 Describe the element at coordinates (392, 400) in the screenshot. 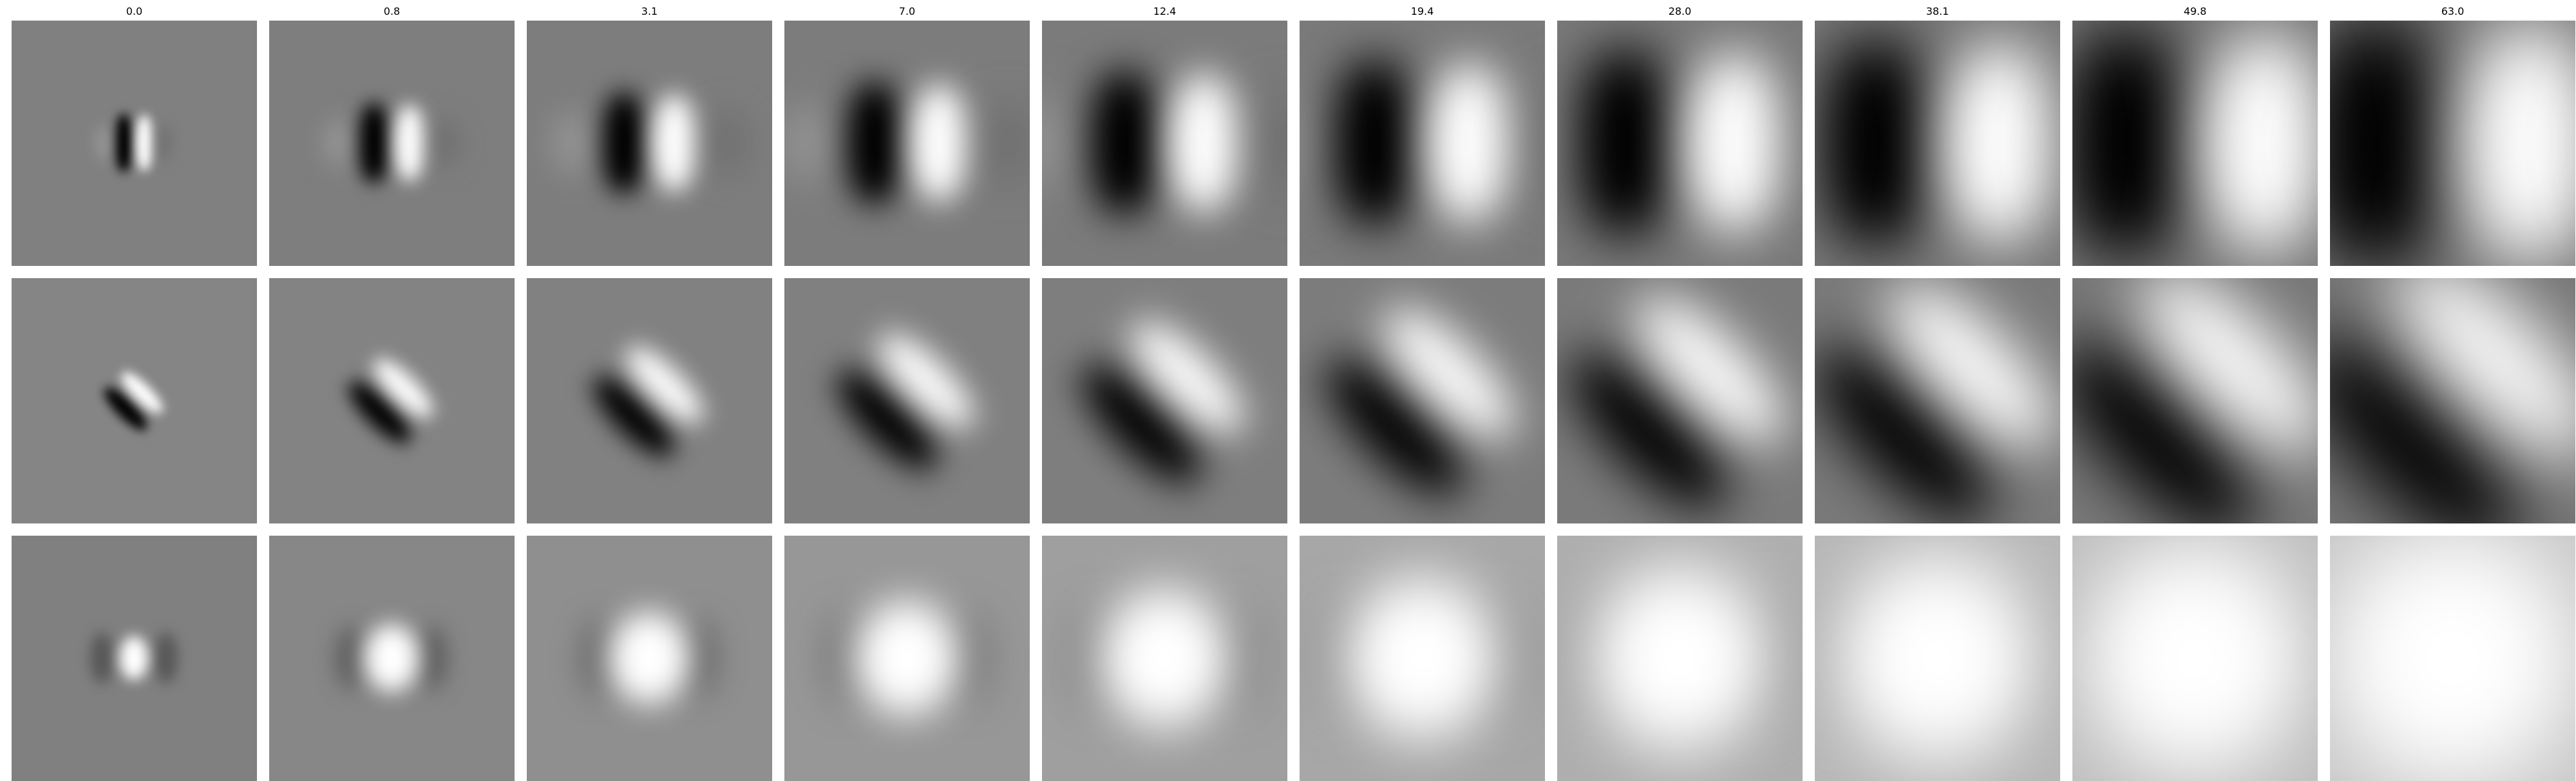

I see `image-panel-r1-c1` at that location.